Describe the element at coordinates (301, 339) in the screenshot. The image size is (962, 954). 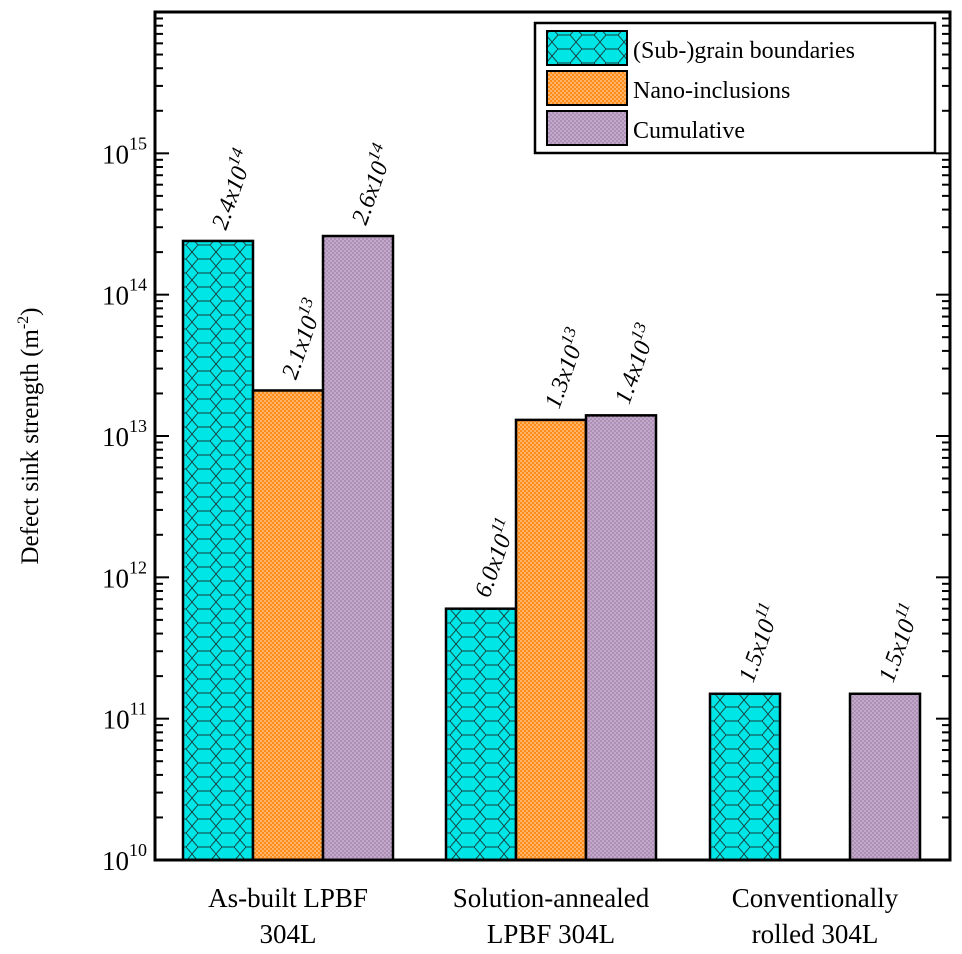
I see `bar-value-label: 2.1x1013` at that location.